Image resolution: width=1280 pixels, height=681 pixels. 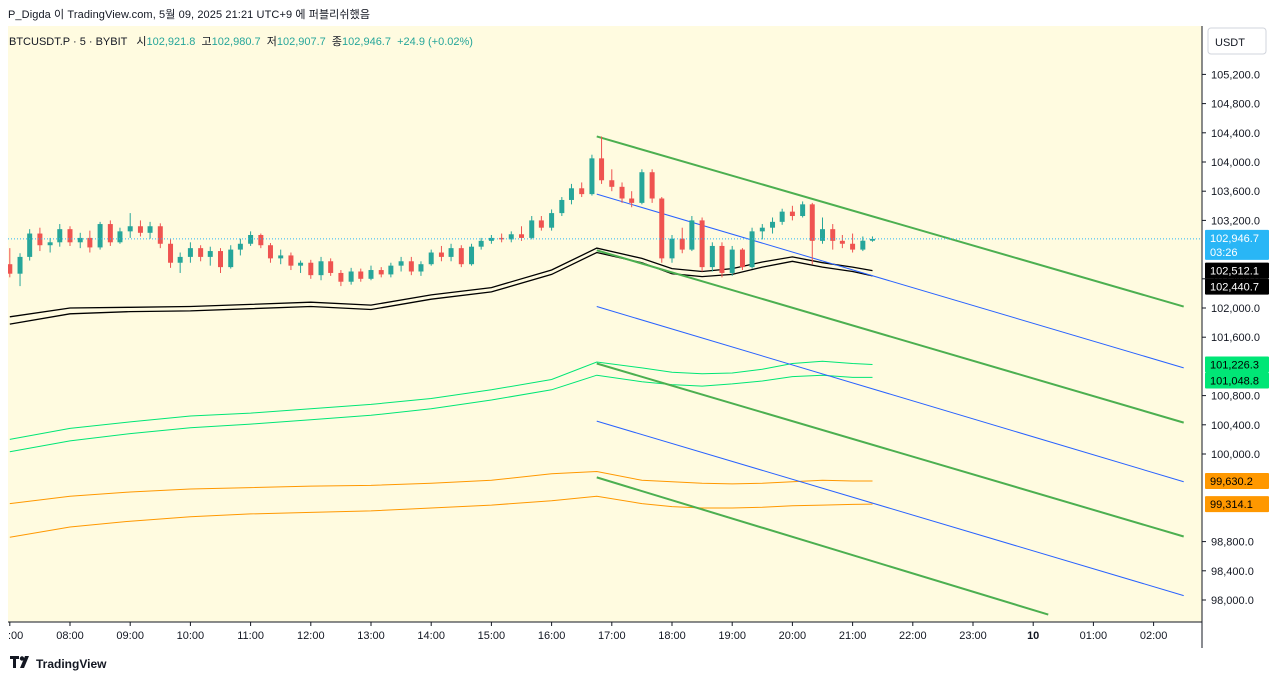 I want to click on price-label: 102,946.7 03:26, so click(x=1237, y=244).